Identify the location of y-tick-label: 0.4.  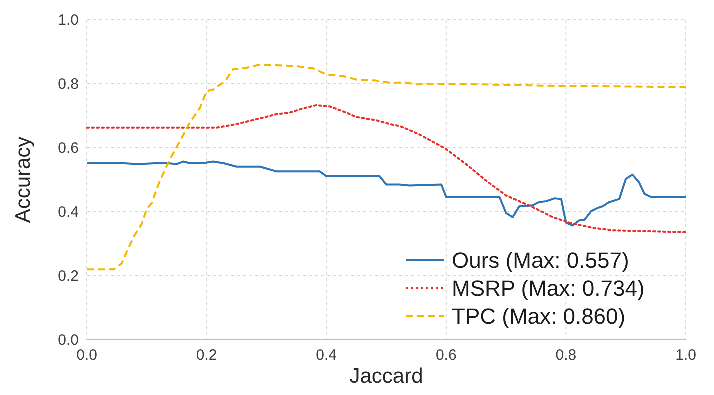
(68, 212).